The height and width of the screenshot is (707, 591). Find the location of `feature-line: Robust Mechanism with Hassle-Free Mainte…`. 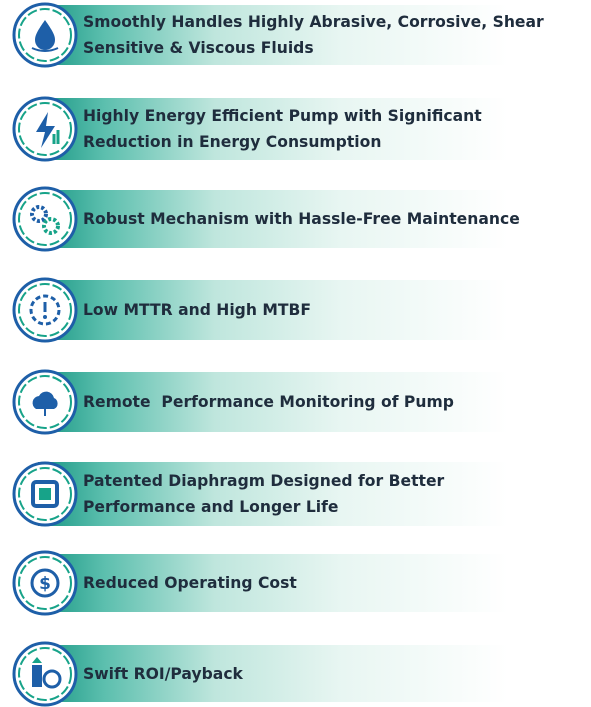

feature-line: Robust Mechanism with Hassle-Free Mainte… is located at coordinates (301, 219).